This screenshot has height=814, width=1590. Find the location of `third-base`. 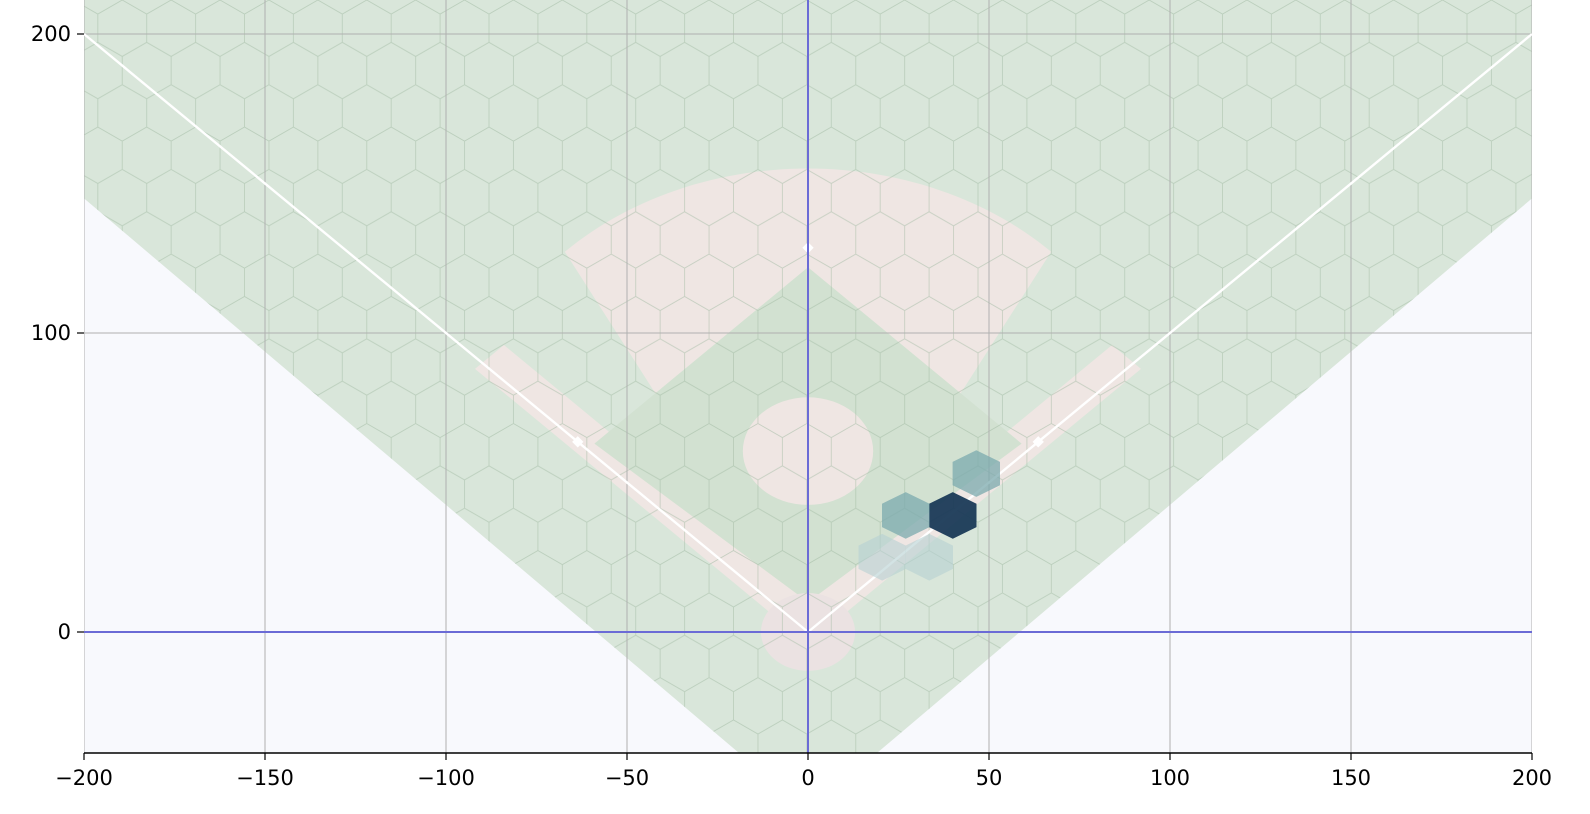

third-base is located at coordinates (578, 442).